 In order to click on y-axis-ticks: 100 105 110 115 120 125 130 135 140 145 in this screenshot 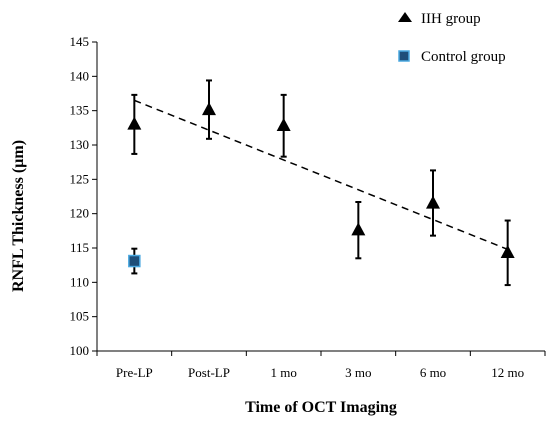, I will do `click(83, 196)`.